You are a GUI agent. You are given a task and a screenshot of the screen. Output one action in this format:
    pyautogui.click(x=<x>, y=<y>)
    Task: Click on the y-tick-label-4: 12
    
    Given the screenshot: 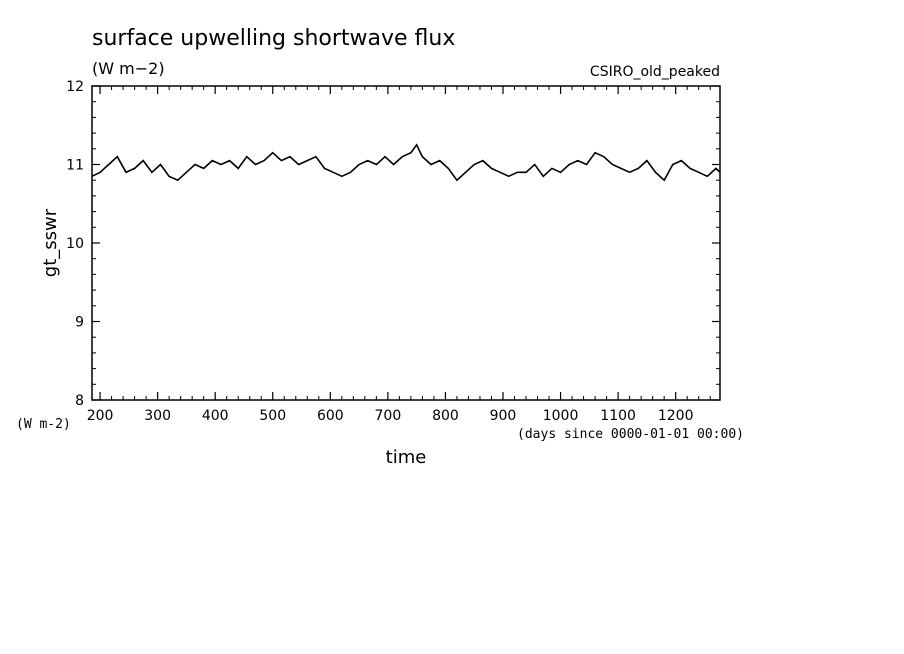 What is the action you would take?
    pyautogui.click(x=75, y=87)
    